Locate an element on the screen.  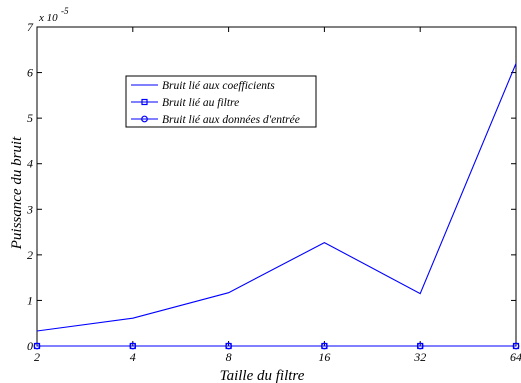
x-axis-label: Taille du filtre is located at coordinates (262, 375).